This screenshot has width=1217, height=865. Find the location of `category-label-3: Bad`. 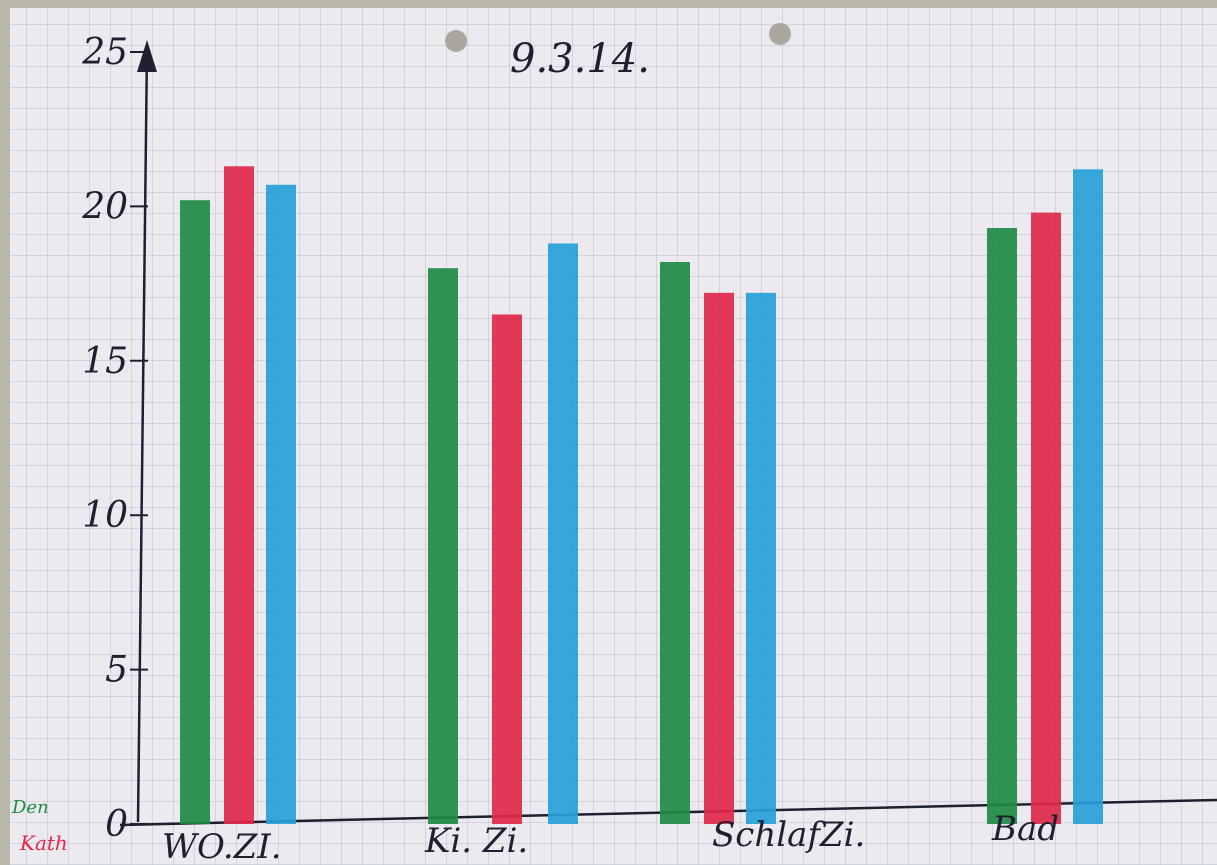

category-label-3: Bad is located at coordinates (1025, 829).